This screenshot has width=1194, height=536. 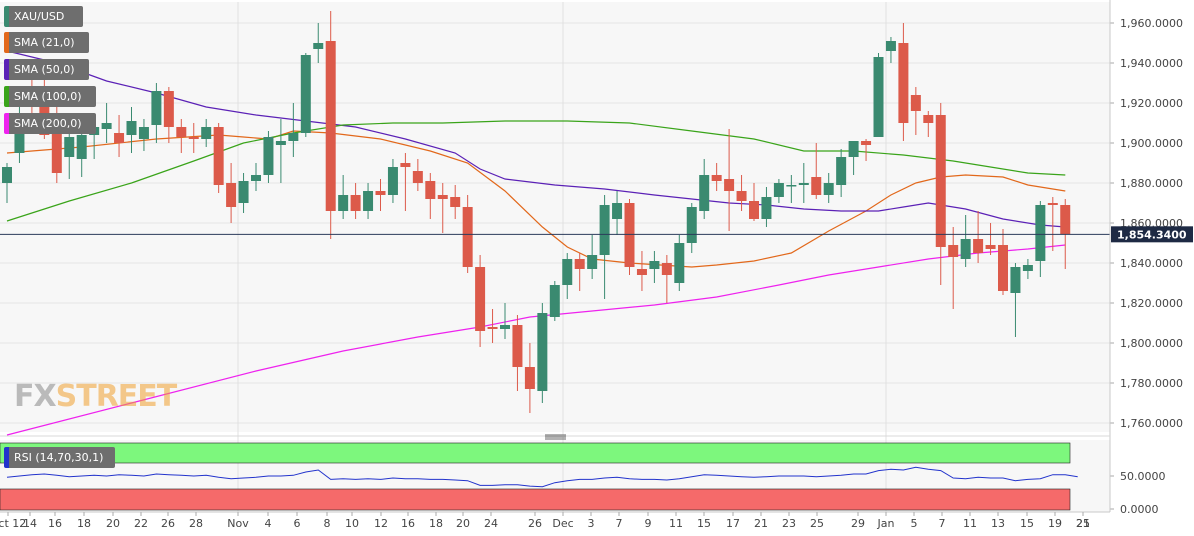 I want to click on last-price-label: 1,854.3400, so click(x=1152, y=234).